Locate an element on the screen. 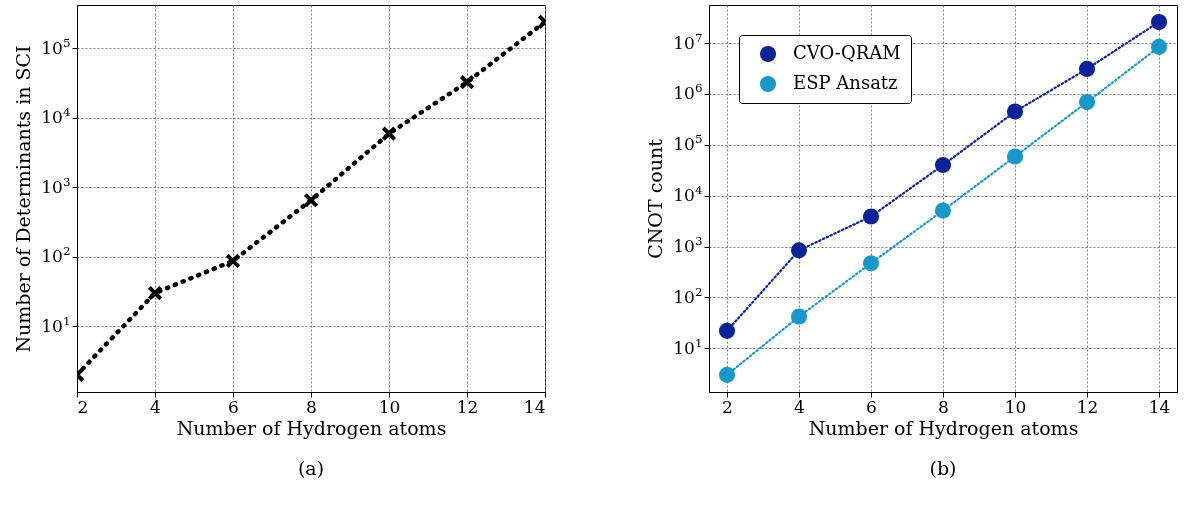 The height and width of the screenshot is (517, 1189). y-axis-title: Number of Determinants in SCI is located at coordinates (23, 199).